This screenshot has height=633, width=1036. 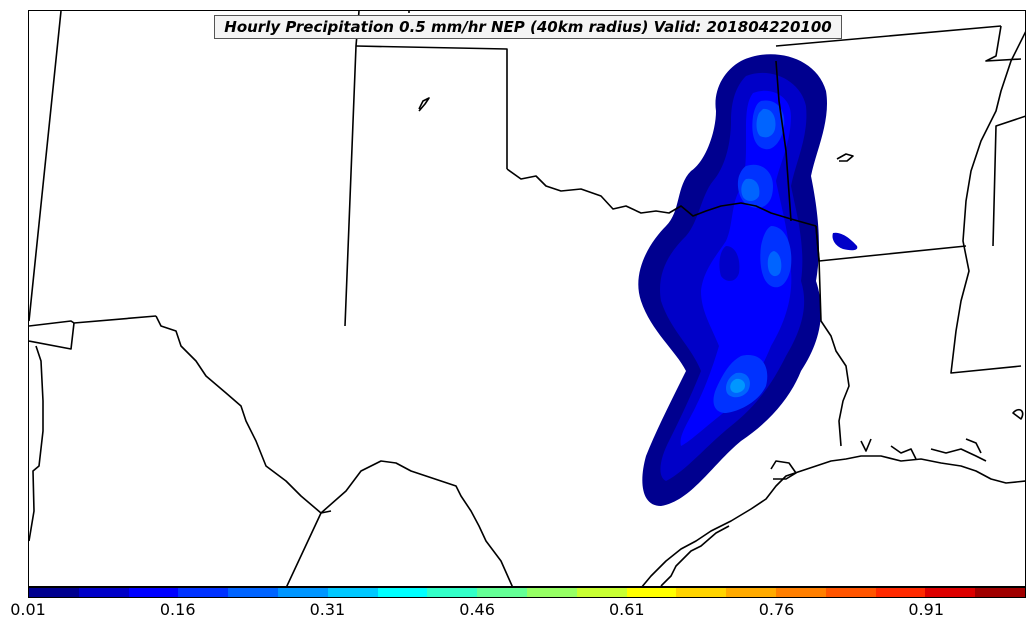 What do you see at coordinates (352, 169) in the screenshot?
I see `border-nm-east` at bounding box center [352, 169].